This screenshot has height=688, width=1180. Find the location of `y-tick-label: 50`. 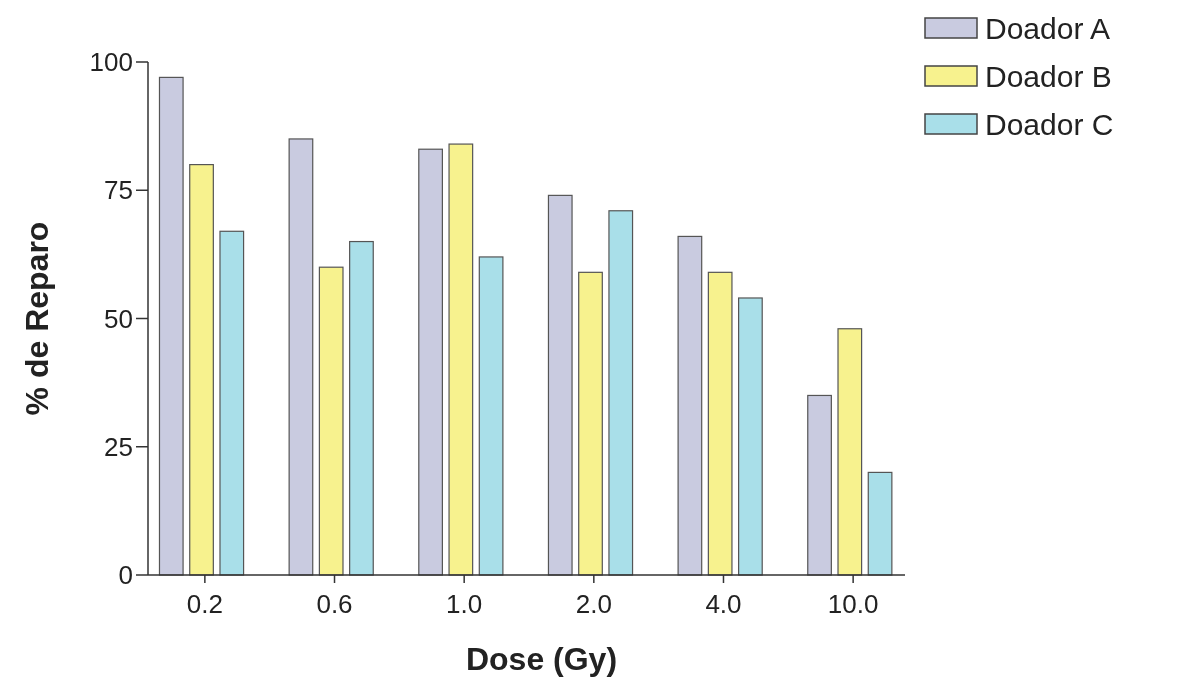

y-tick-label: 50 is located at coordinates (118, 318).